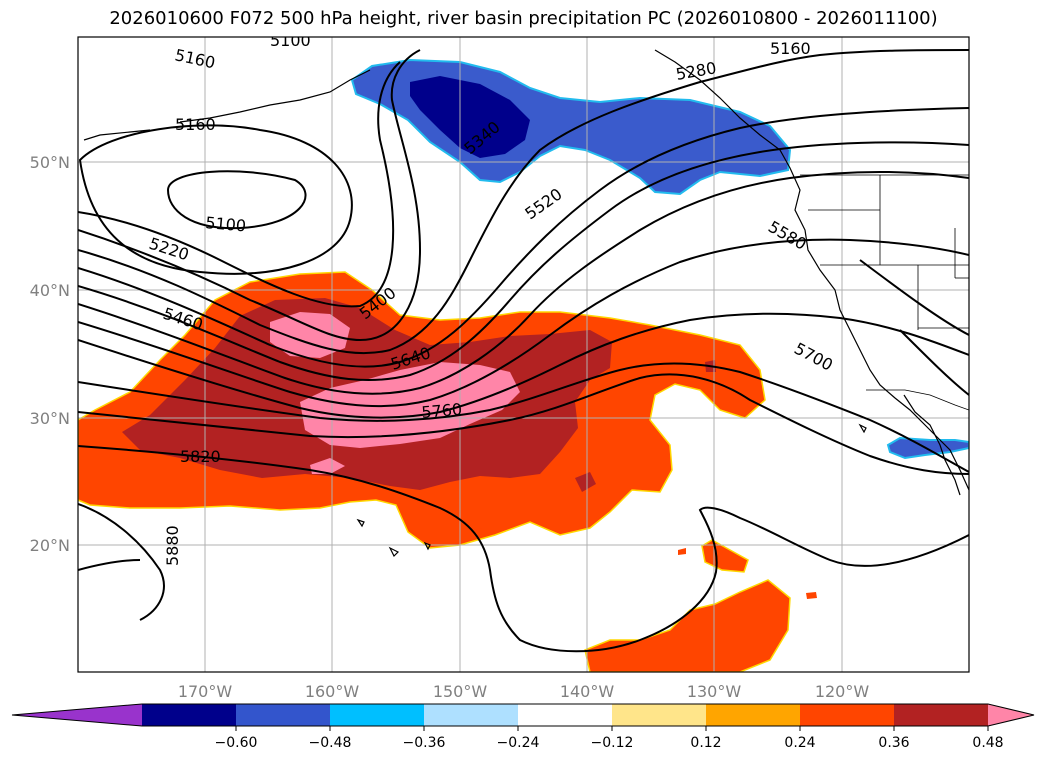 Image resolution: width=1047 pixels, height=765 pixels. I want to click on colorbar-outline, so click(523, 715).